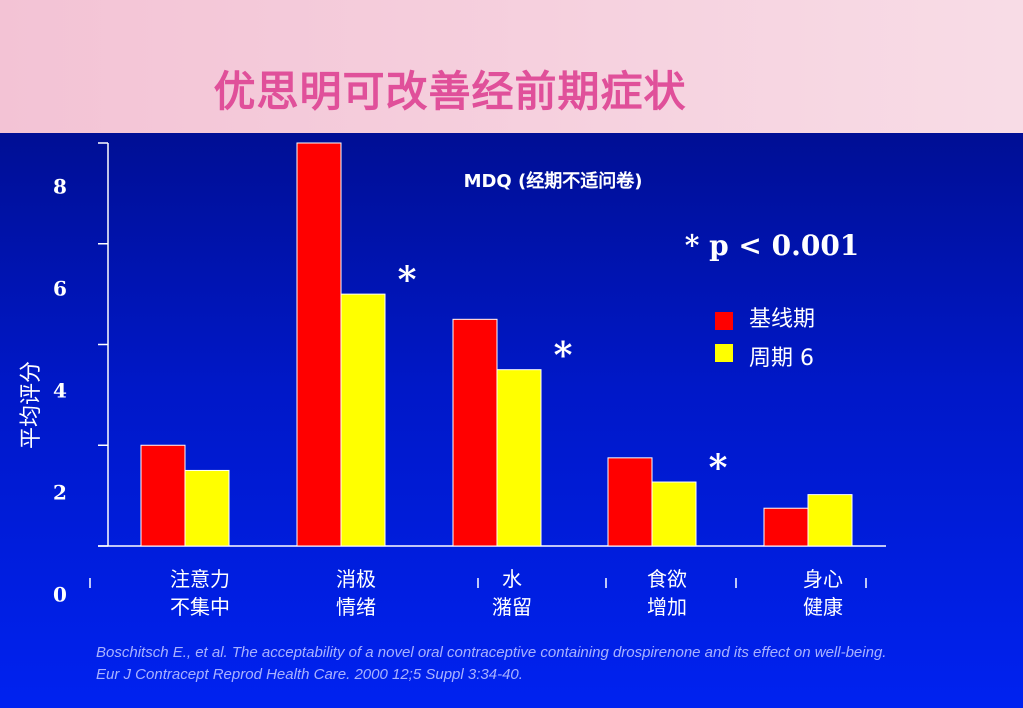 Image resolution: width=1023 pixels, height=708 pixels. Describe the element at coordinates (772, 245) in the screenshot. I see `p-value-note: * p < 0.001` at that location.